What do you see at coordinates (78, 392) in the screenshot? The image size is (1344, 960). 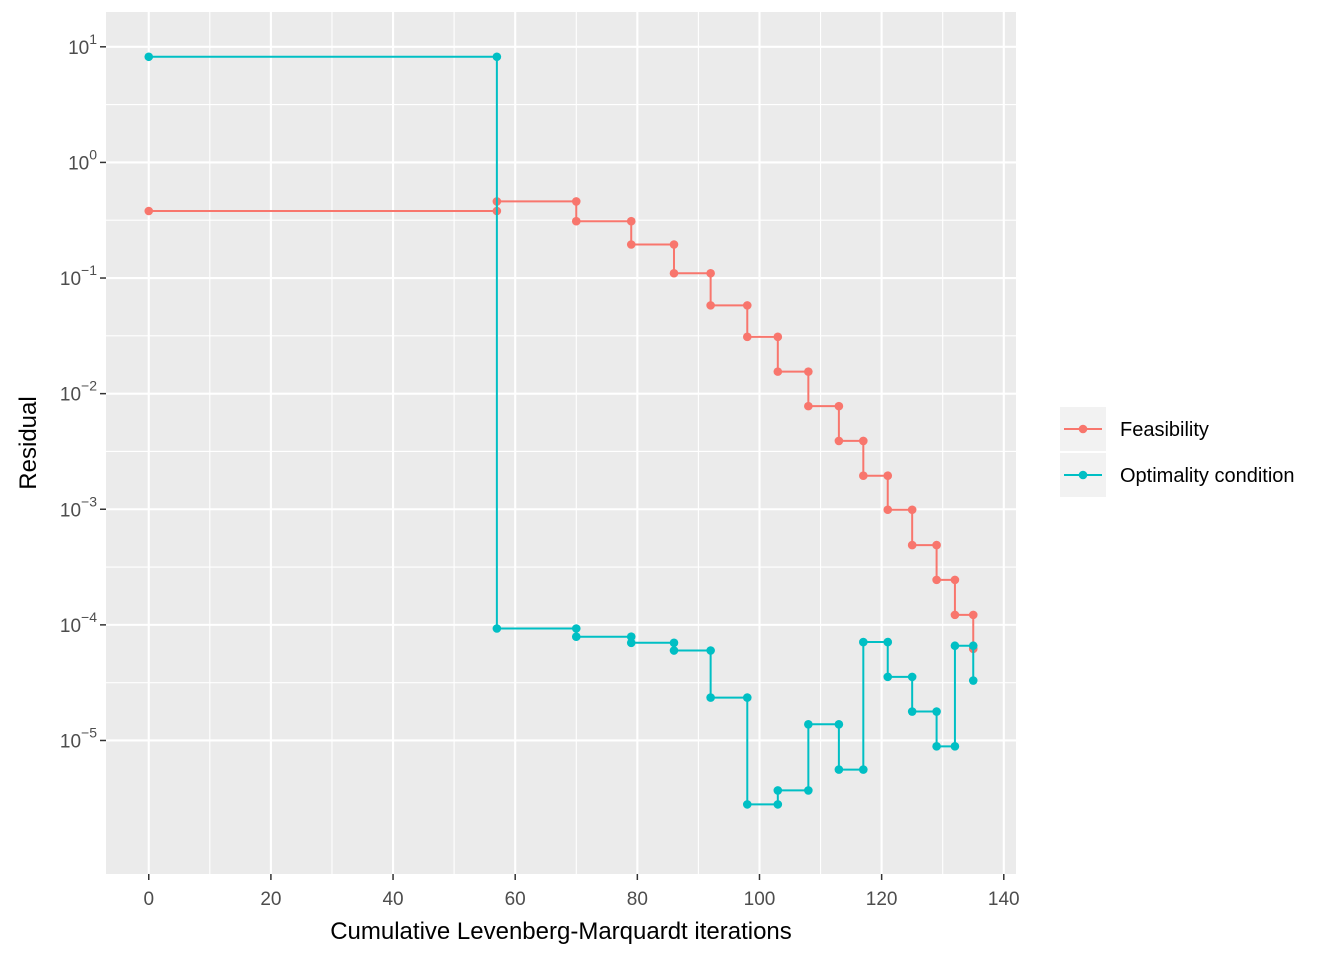 I see `y-tick-label: 10⁻²` at bounding box center [78, 392].